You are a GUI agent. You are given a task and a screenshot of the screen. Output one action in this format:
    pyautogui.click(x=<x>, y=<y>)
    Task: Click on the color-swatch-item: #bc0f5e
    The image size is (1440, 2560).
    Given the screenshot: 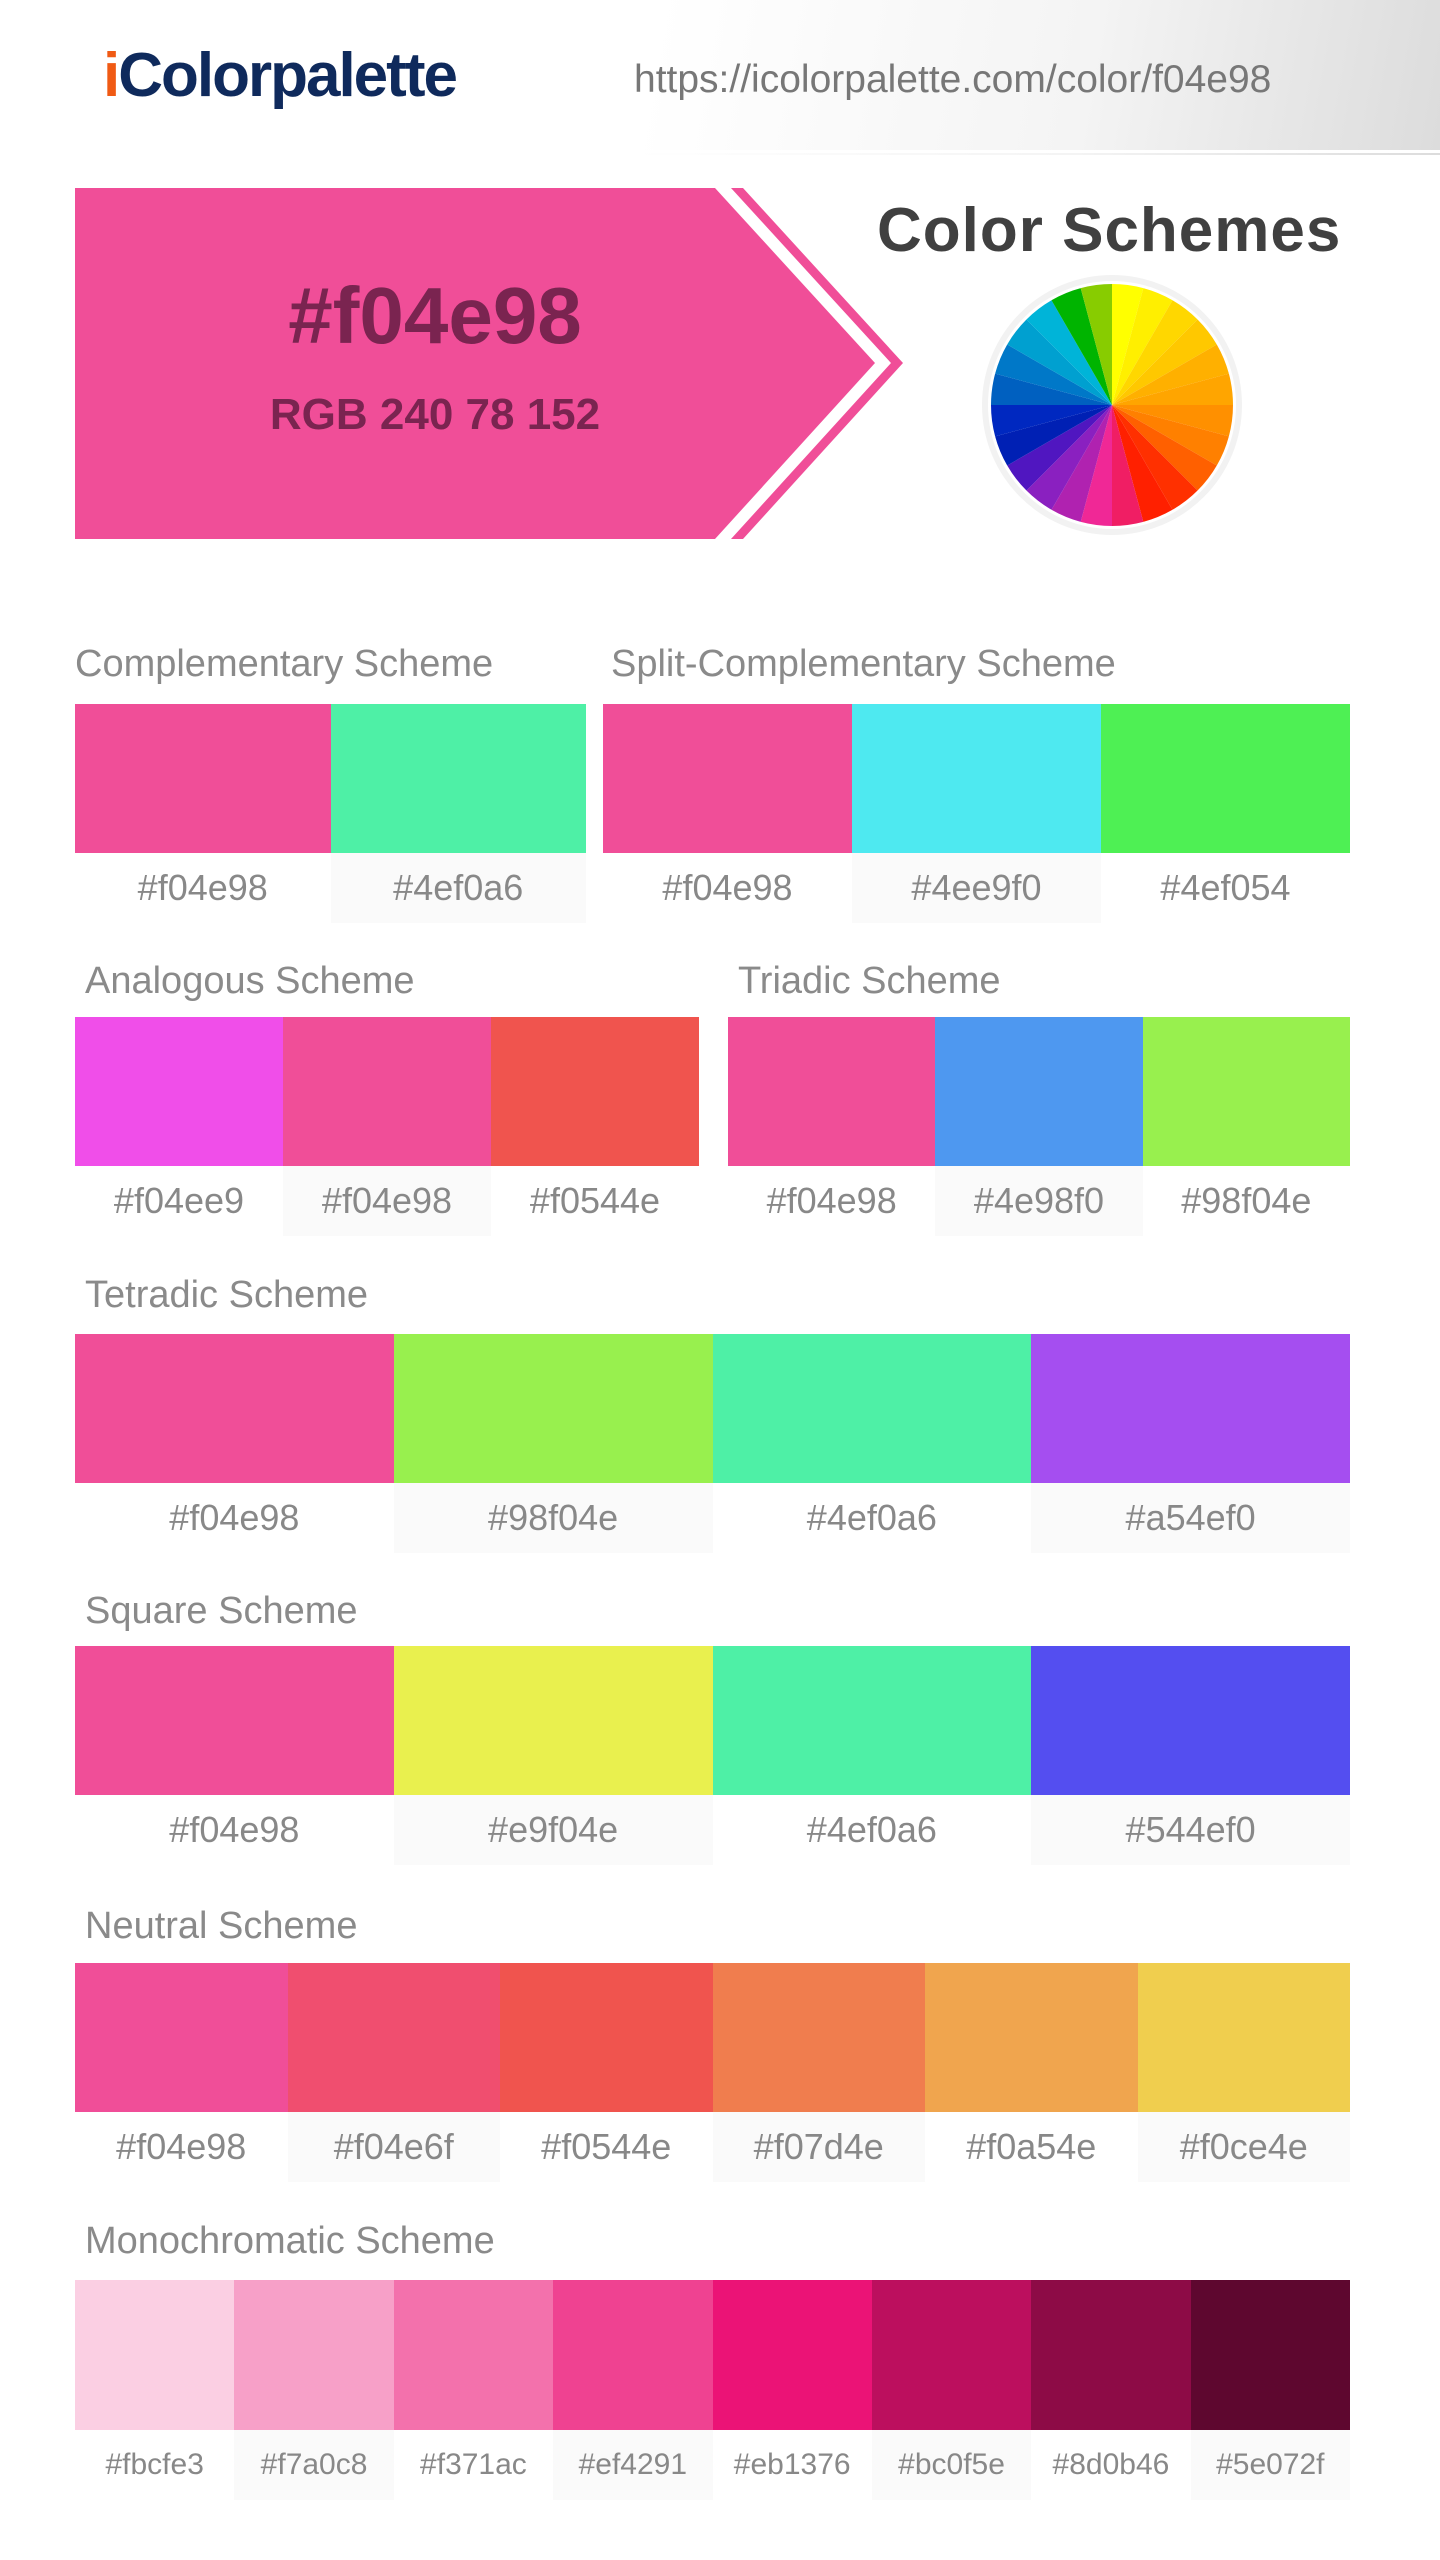 What is the action you would take?
    pyautogui.click(x=951, y=2390)
    